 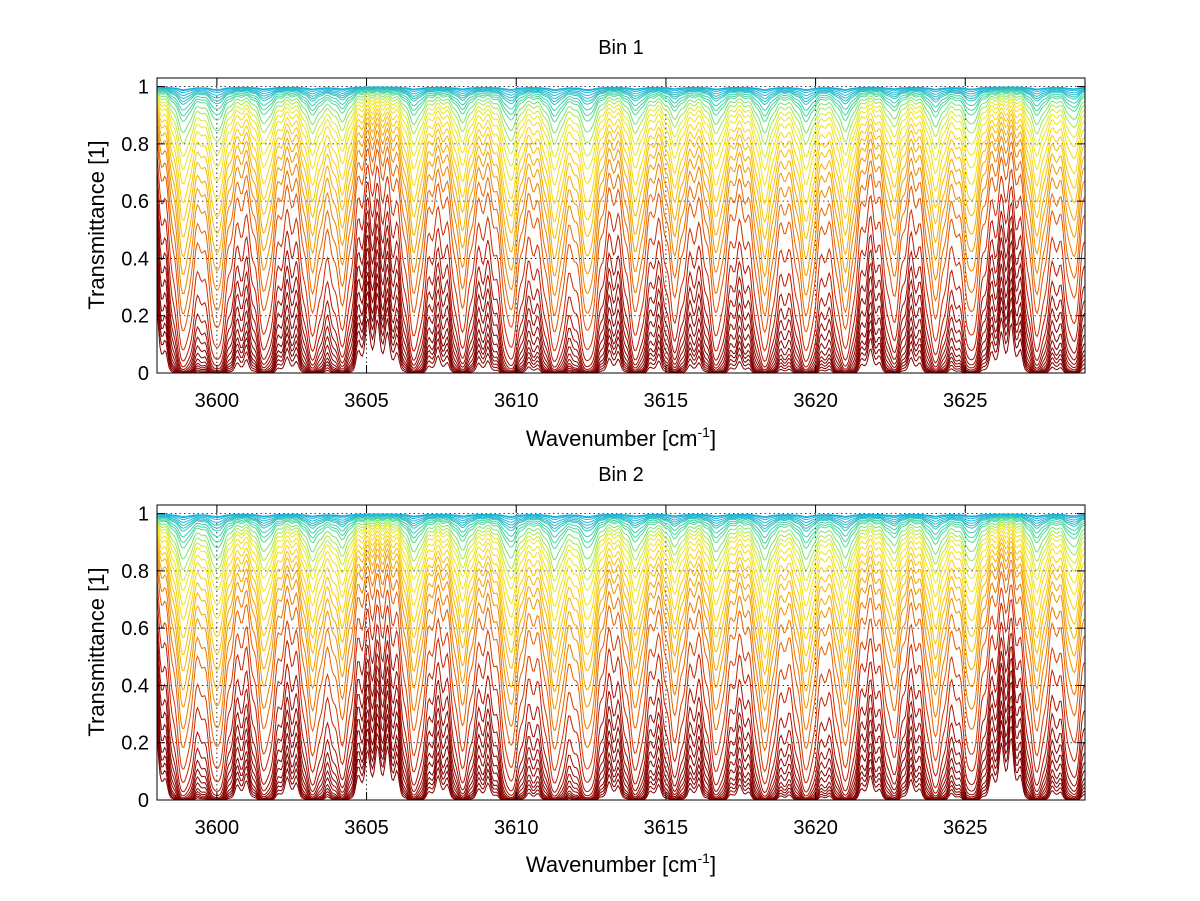 I want to click on panel-1-x-axis-label: Wavenumber [cm-1], so click(x=621, y=437).